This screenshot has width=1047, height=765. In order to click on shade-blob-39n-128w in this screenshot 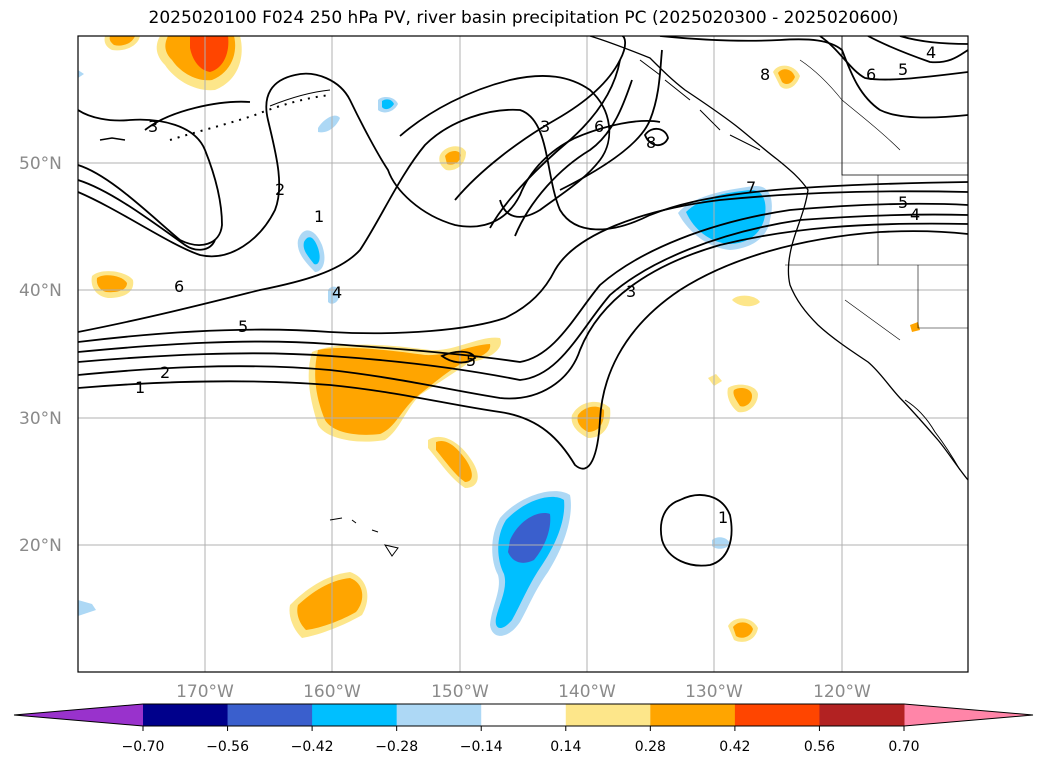, I will do `click(746, 301)`.